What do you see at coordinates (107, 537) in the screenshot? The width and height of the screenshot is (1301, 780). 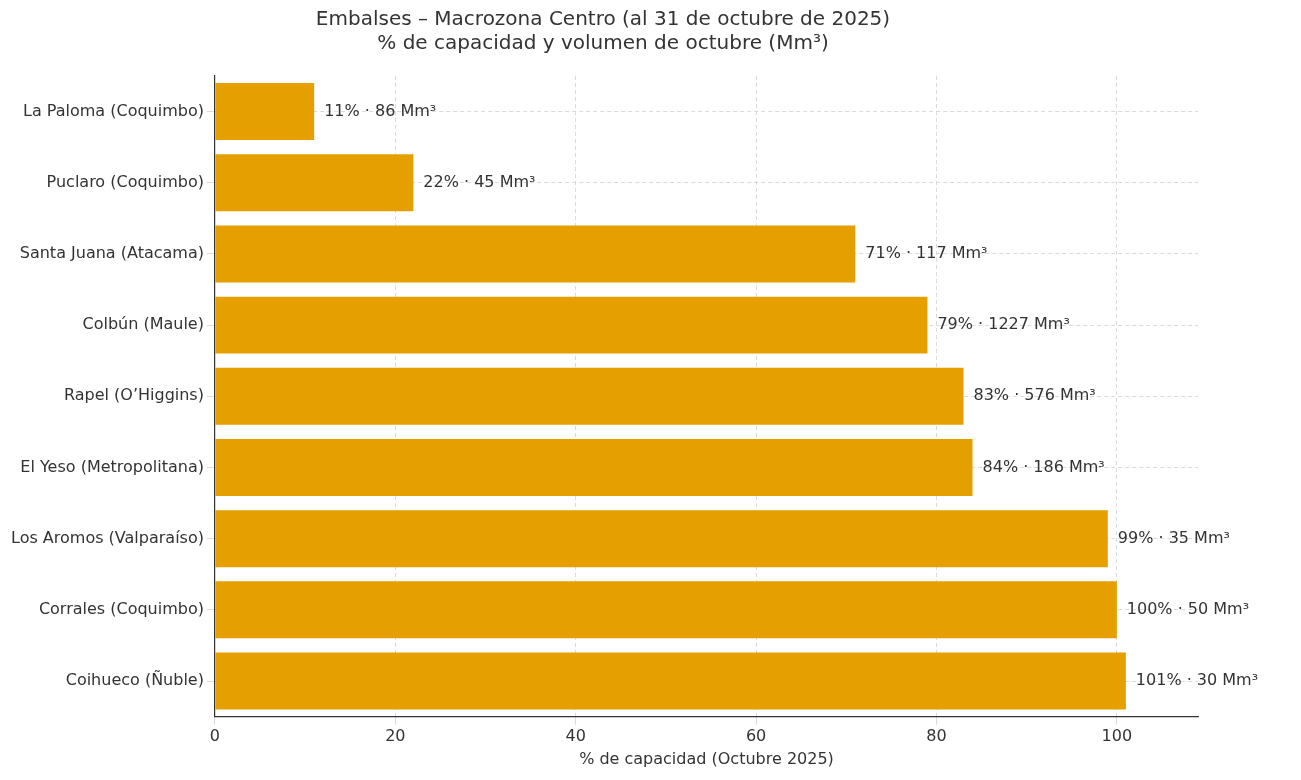 I see `y-tick-label: Los Aromos (Valparaíso)` at bounding box center [107, 537].